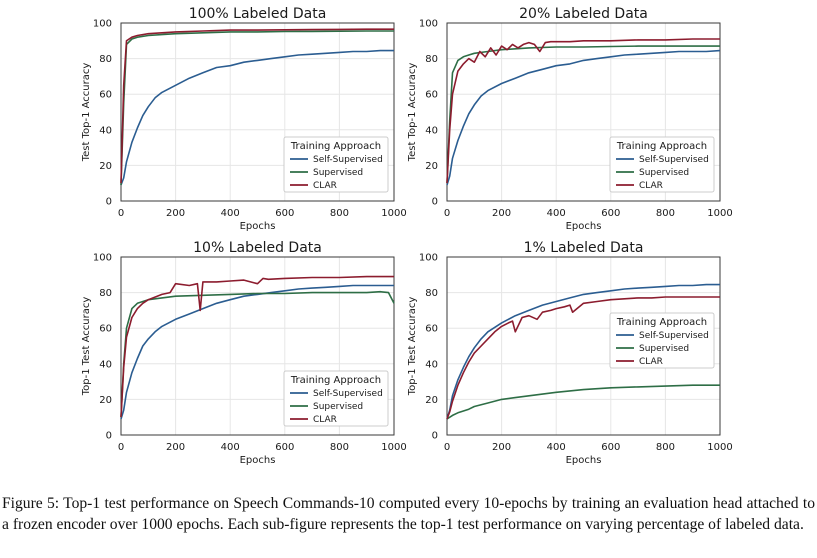 The image size is (817, 558). Describe the element at coordinates (412, 347) in the screenshot. I see `y-axis-label: Top-1 Test Accuracy` at that location.